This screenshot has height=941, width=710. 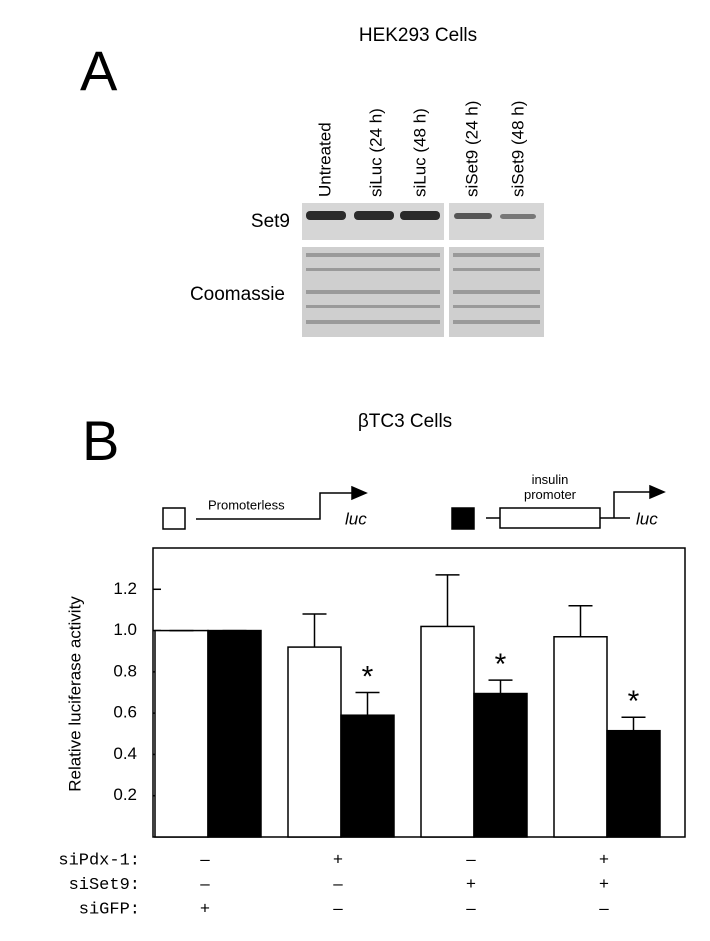 I want to click on lane-label: Untreated, so click(x=324, y=159).